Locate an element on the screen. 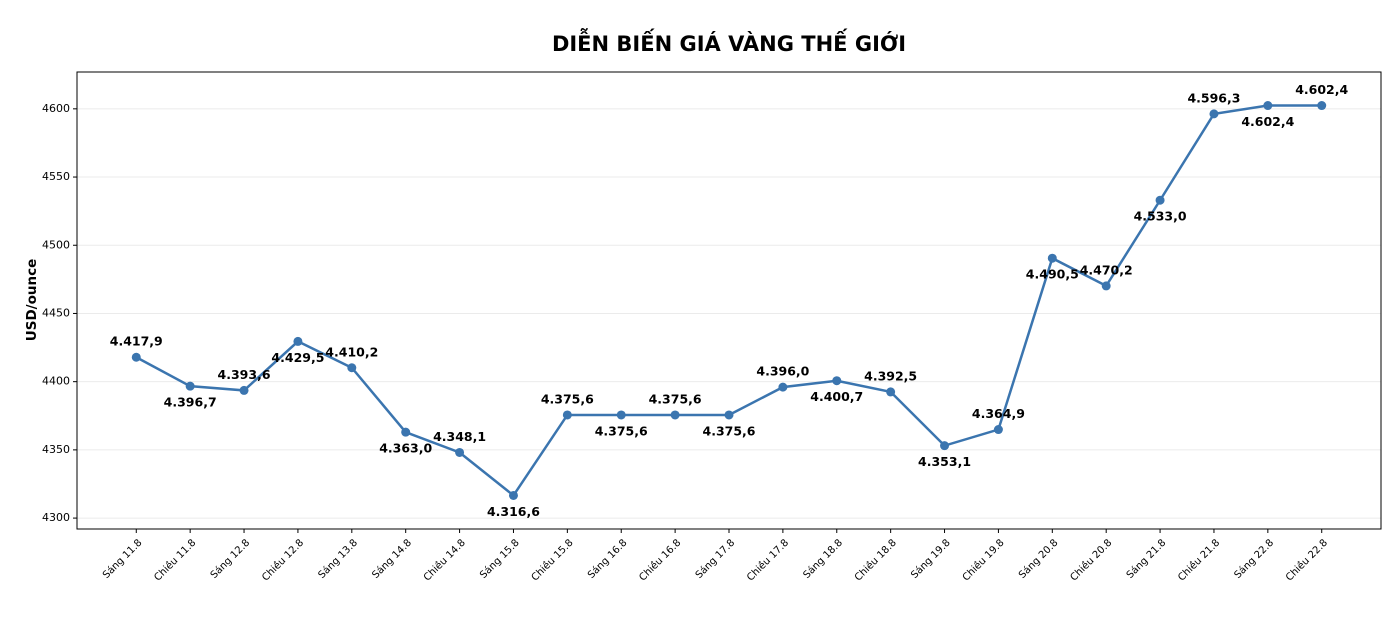  x-tick-label: Chiều 12.8 is located at coordinates (282, 560).